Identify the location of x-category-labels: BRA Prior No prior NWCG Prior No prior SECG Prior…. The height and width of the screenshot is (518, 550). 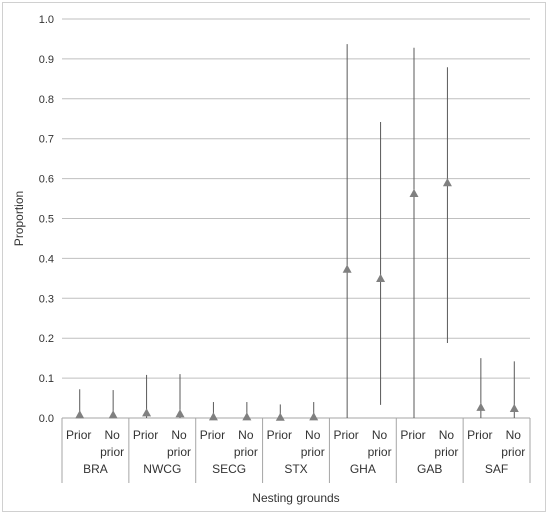
(295, 452).